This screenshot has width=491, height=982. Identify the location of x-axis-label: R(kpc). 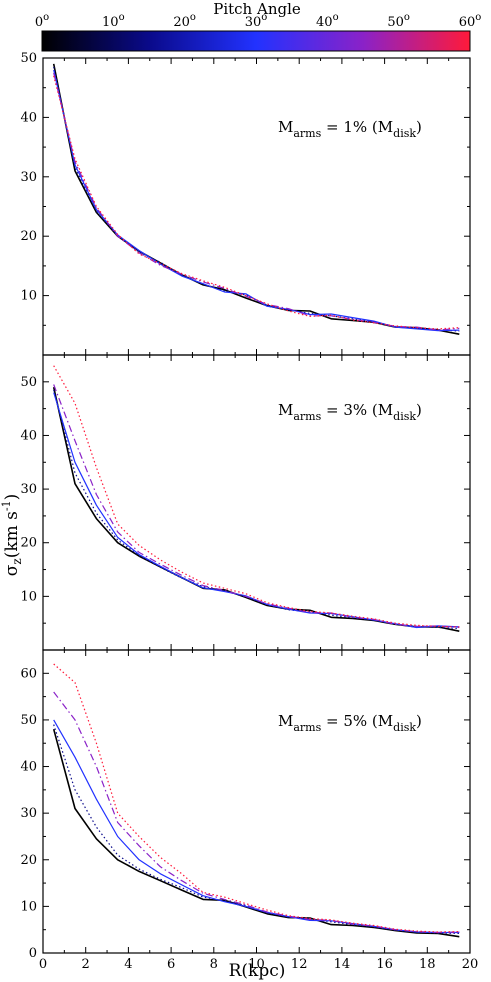
(257, 971).